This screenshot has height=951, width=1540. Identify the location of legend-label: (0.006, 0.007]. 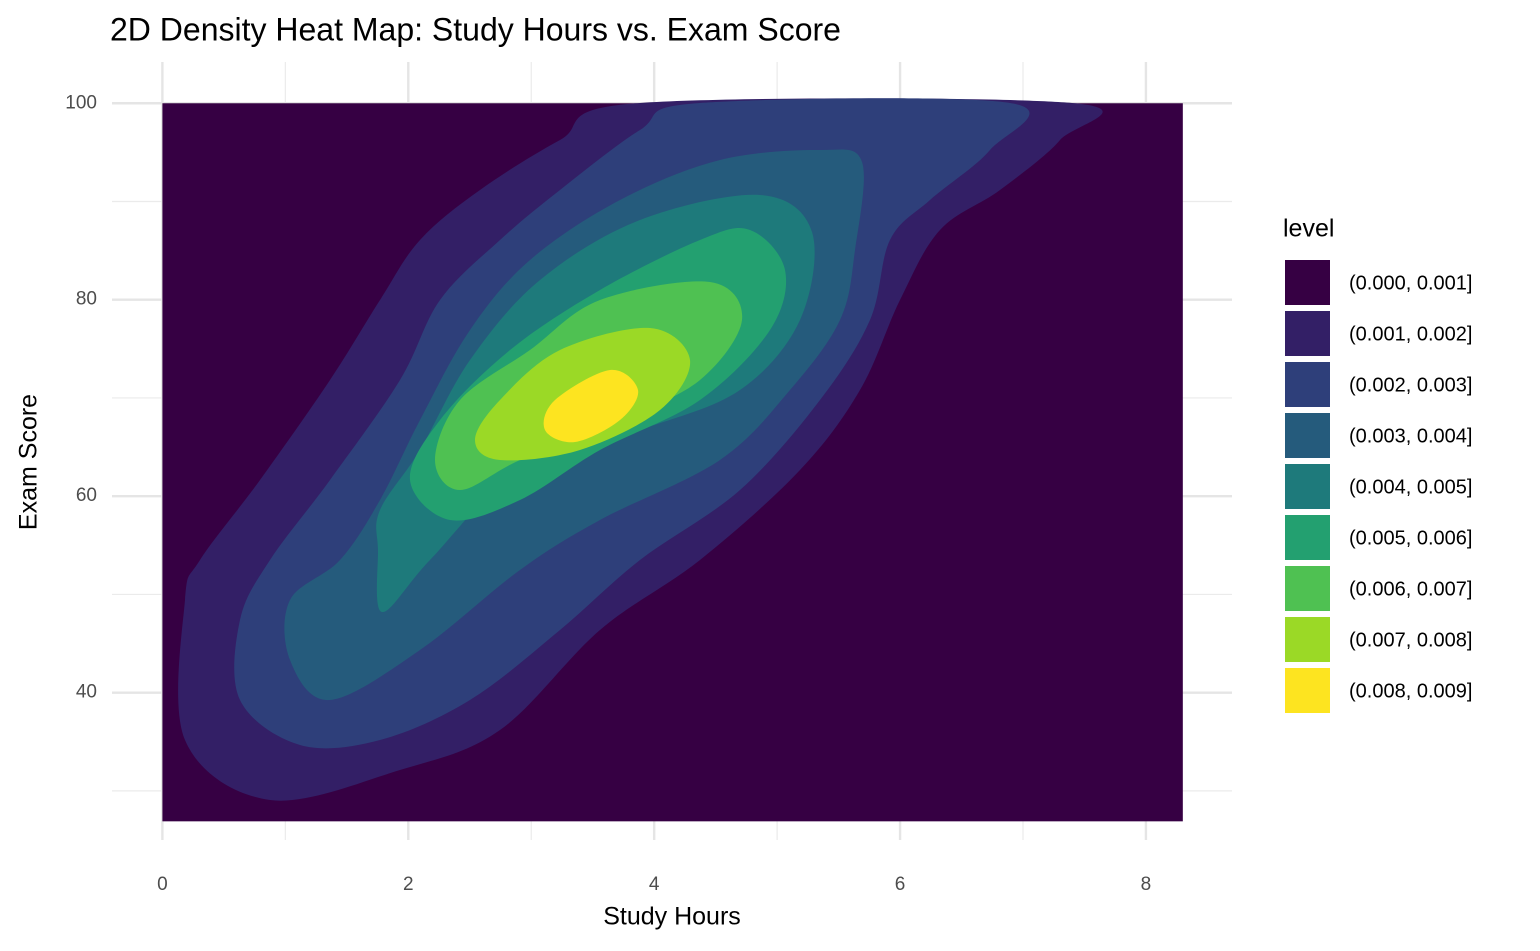
(1410, 589).